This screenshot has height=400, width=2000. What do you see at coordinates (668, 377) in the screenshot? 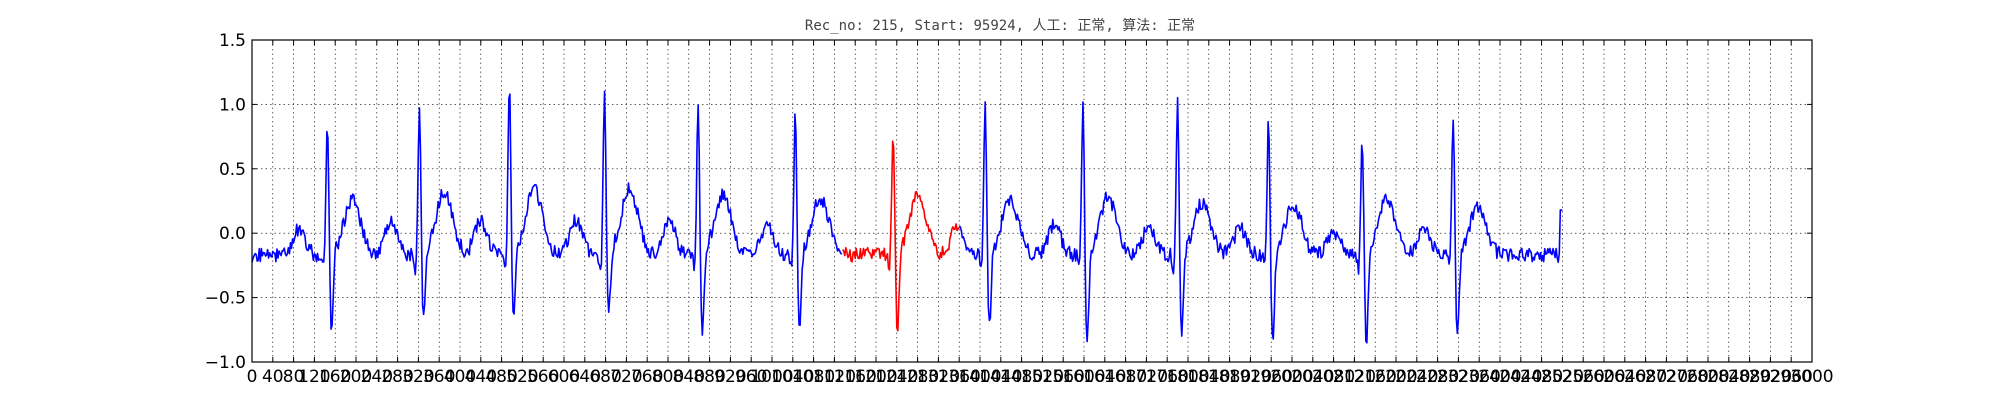
I see `x-tick-label: 800` at bounding box center [668, 377].